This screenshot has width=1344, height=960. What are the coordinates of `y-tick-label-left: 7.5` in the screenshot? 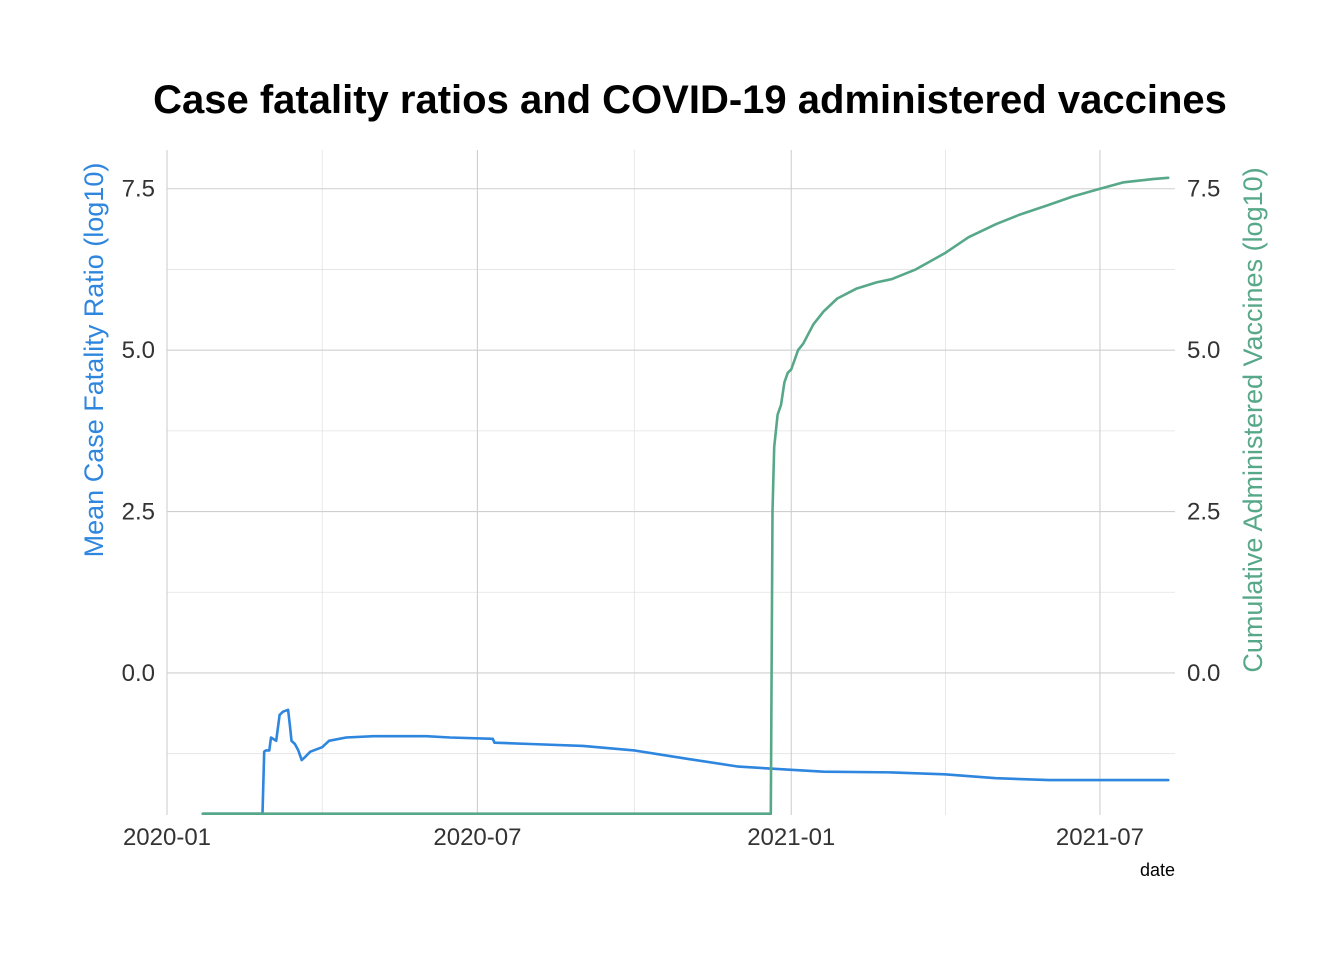 It's located at (138, 189).